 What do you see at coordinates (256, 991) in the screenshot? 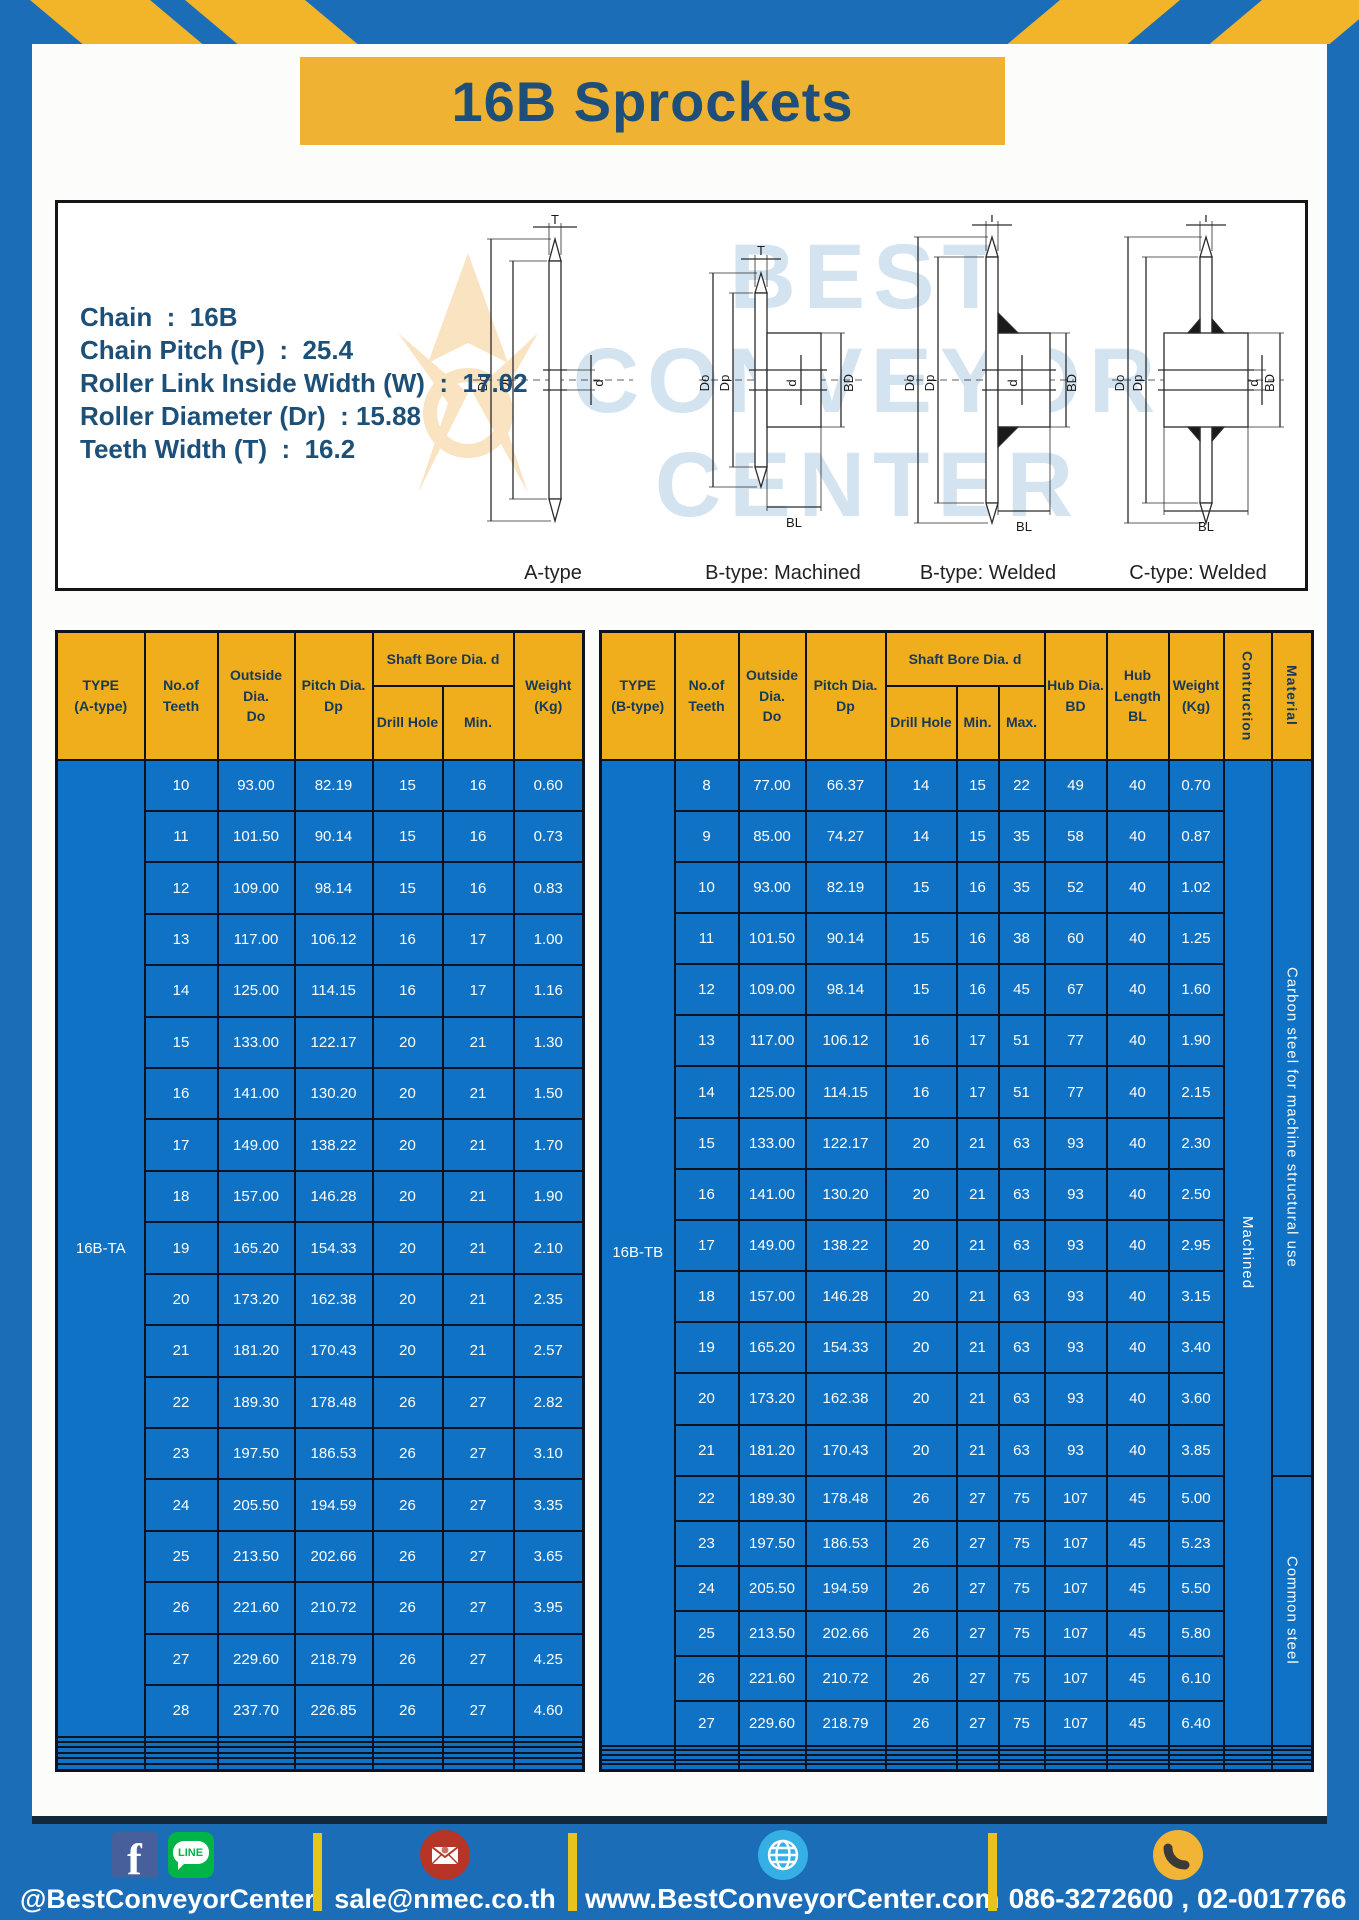
I see `cell-value: 125.00` at bounding box center [256, 991].